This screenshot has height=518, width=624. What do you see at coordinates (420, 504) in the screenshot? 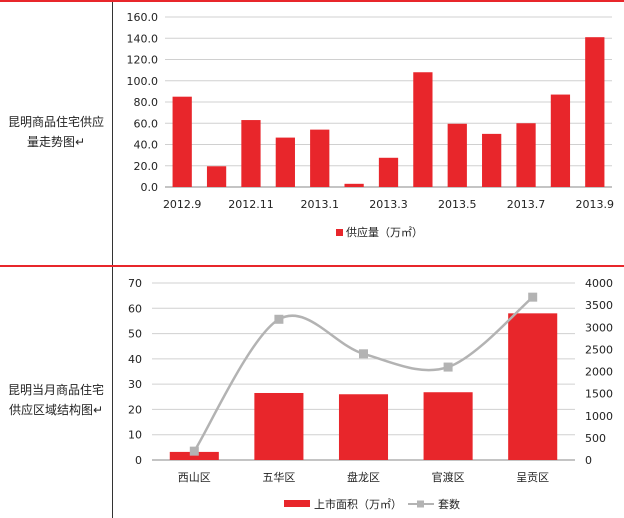
I see `legend-marker` at bounding box center [420, 504].